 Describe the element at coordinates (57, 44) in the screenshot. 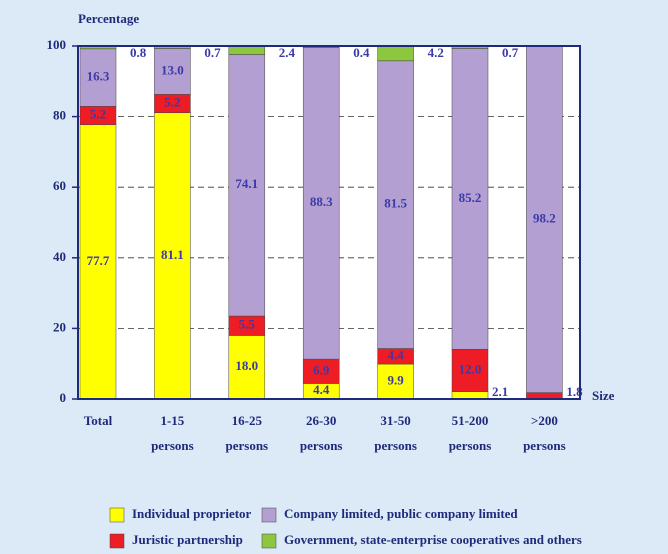

I see `y-tick-label: 100` at that location.